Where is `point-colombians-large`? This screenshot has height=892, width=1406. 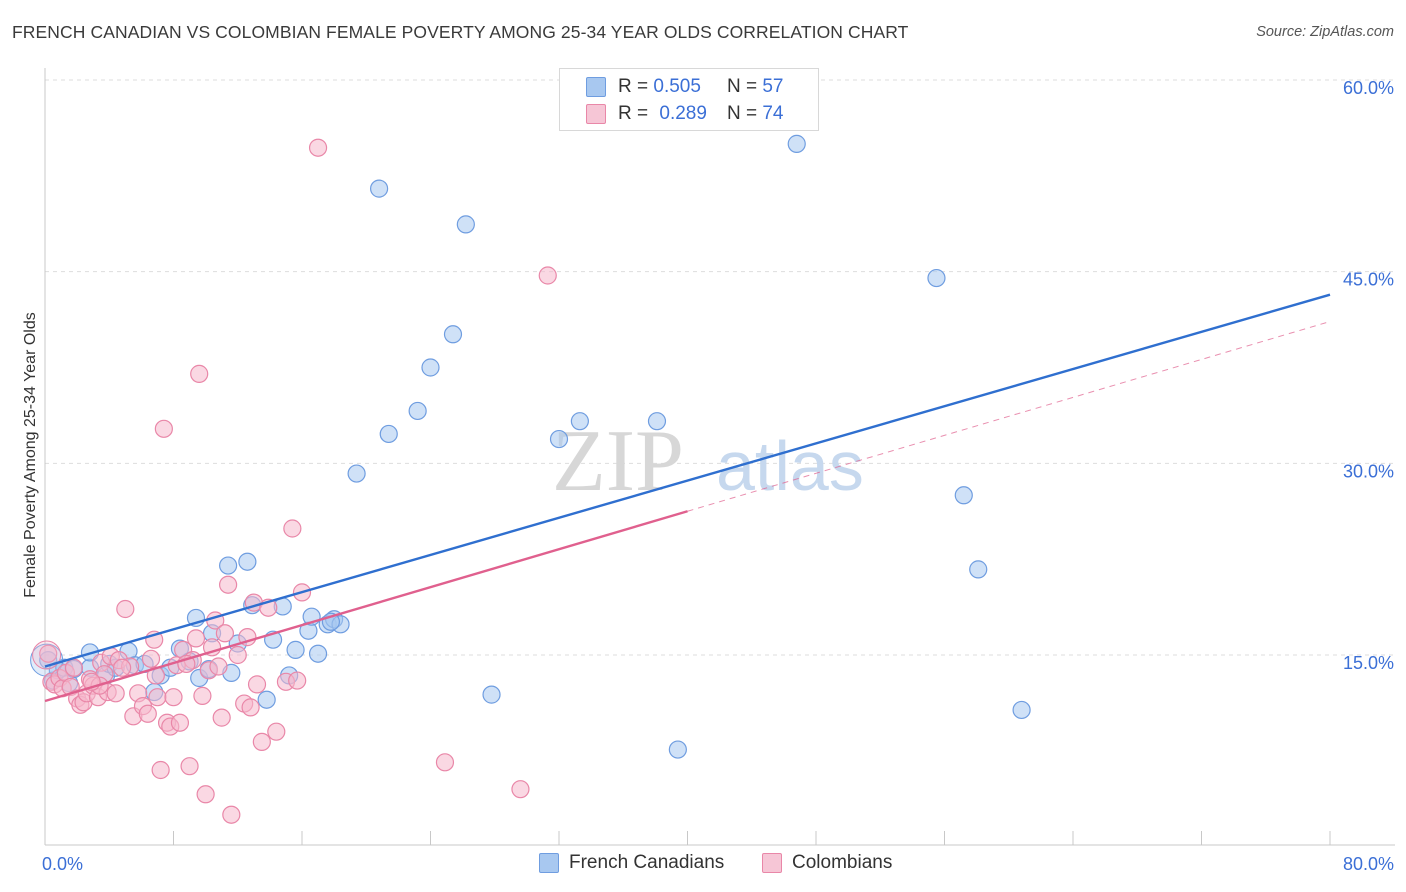
point-colombians-large is located at coordinates (47, 655).